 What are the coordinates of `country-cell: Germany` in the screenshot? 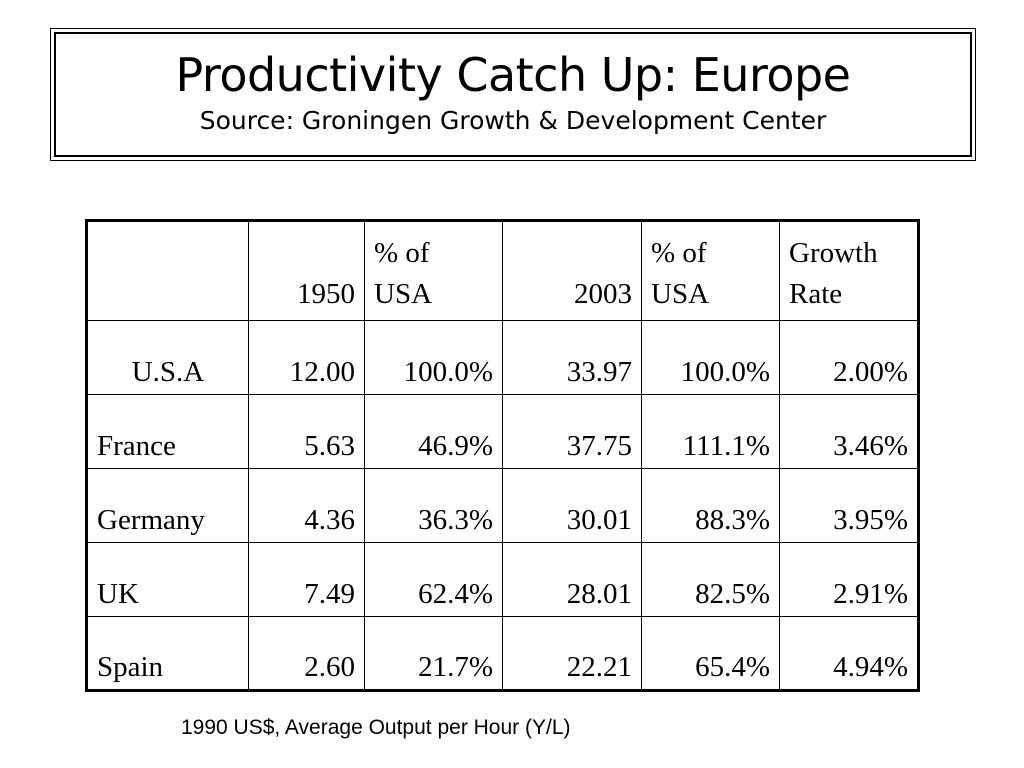 It's located at (167, 505).